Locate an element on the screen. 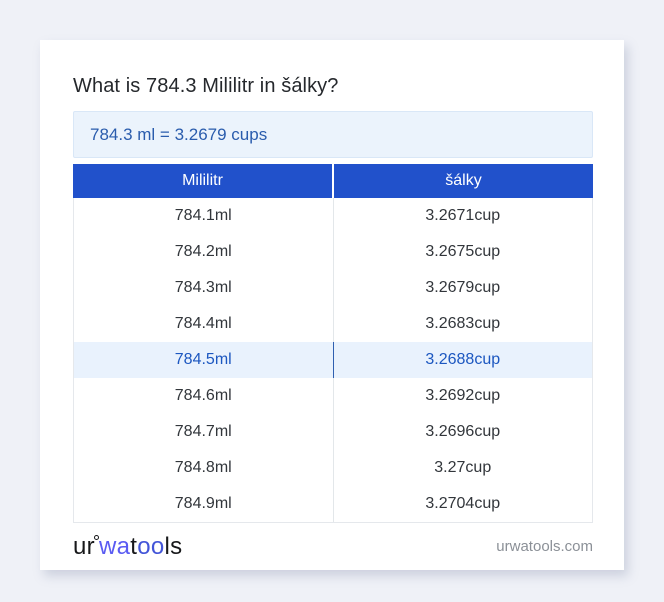 This screenshot has height=602, width=664. logo-text-ls: ls is located at coordinates (173, 546).